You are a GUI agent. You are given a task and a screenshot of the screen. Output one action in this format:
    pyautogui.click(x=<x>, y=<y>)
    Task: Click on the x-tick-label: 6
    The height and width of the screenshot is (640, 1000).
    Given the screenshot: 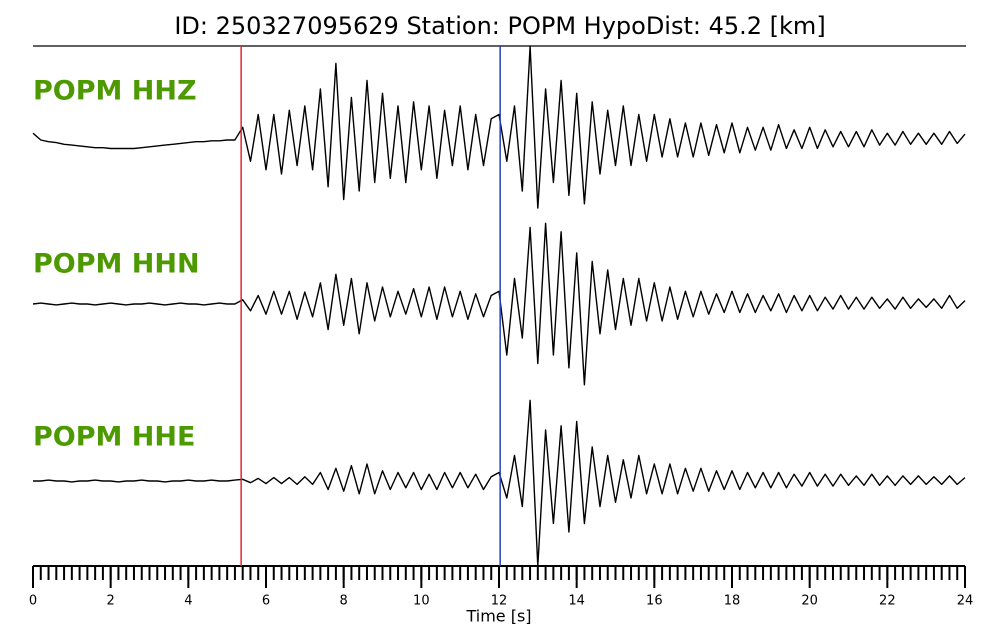 What is the action you would take?
    pyautogui.click(x=266, y=601)
    